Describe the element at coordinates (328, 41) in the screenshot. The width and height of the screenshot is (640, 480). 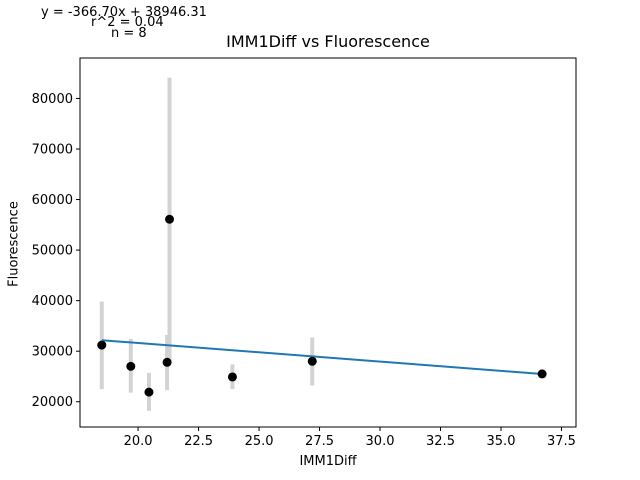
I see `chart-title: IMM1Diff vs Fluorescence` at that location.